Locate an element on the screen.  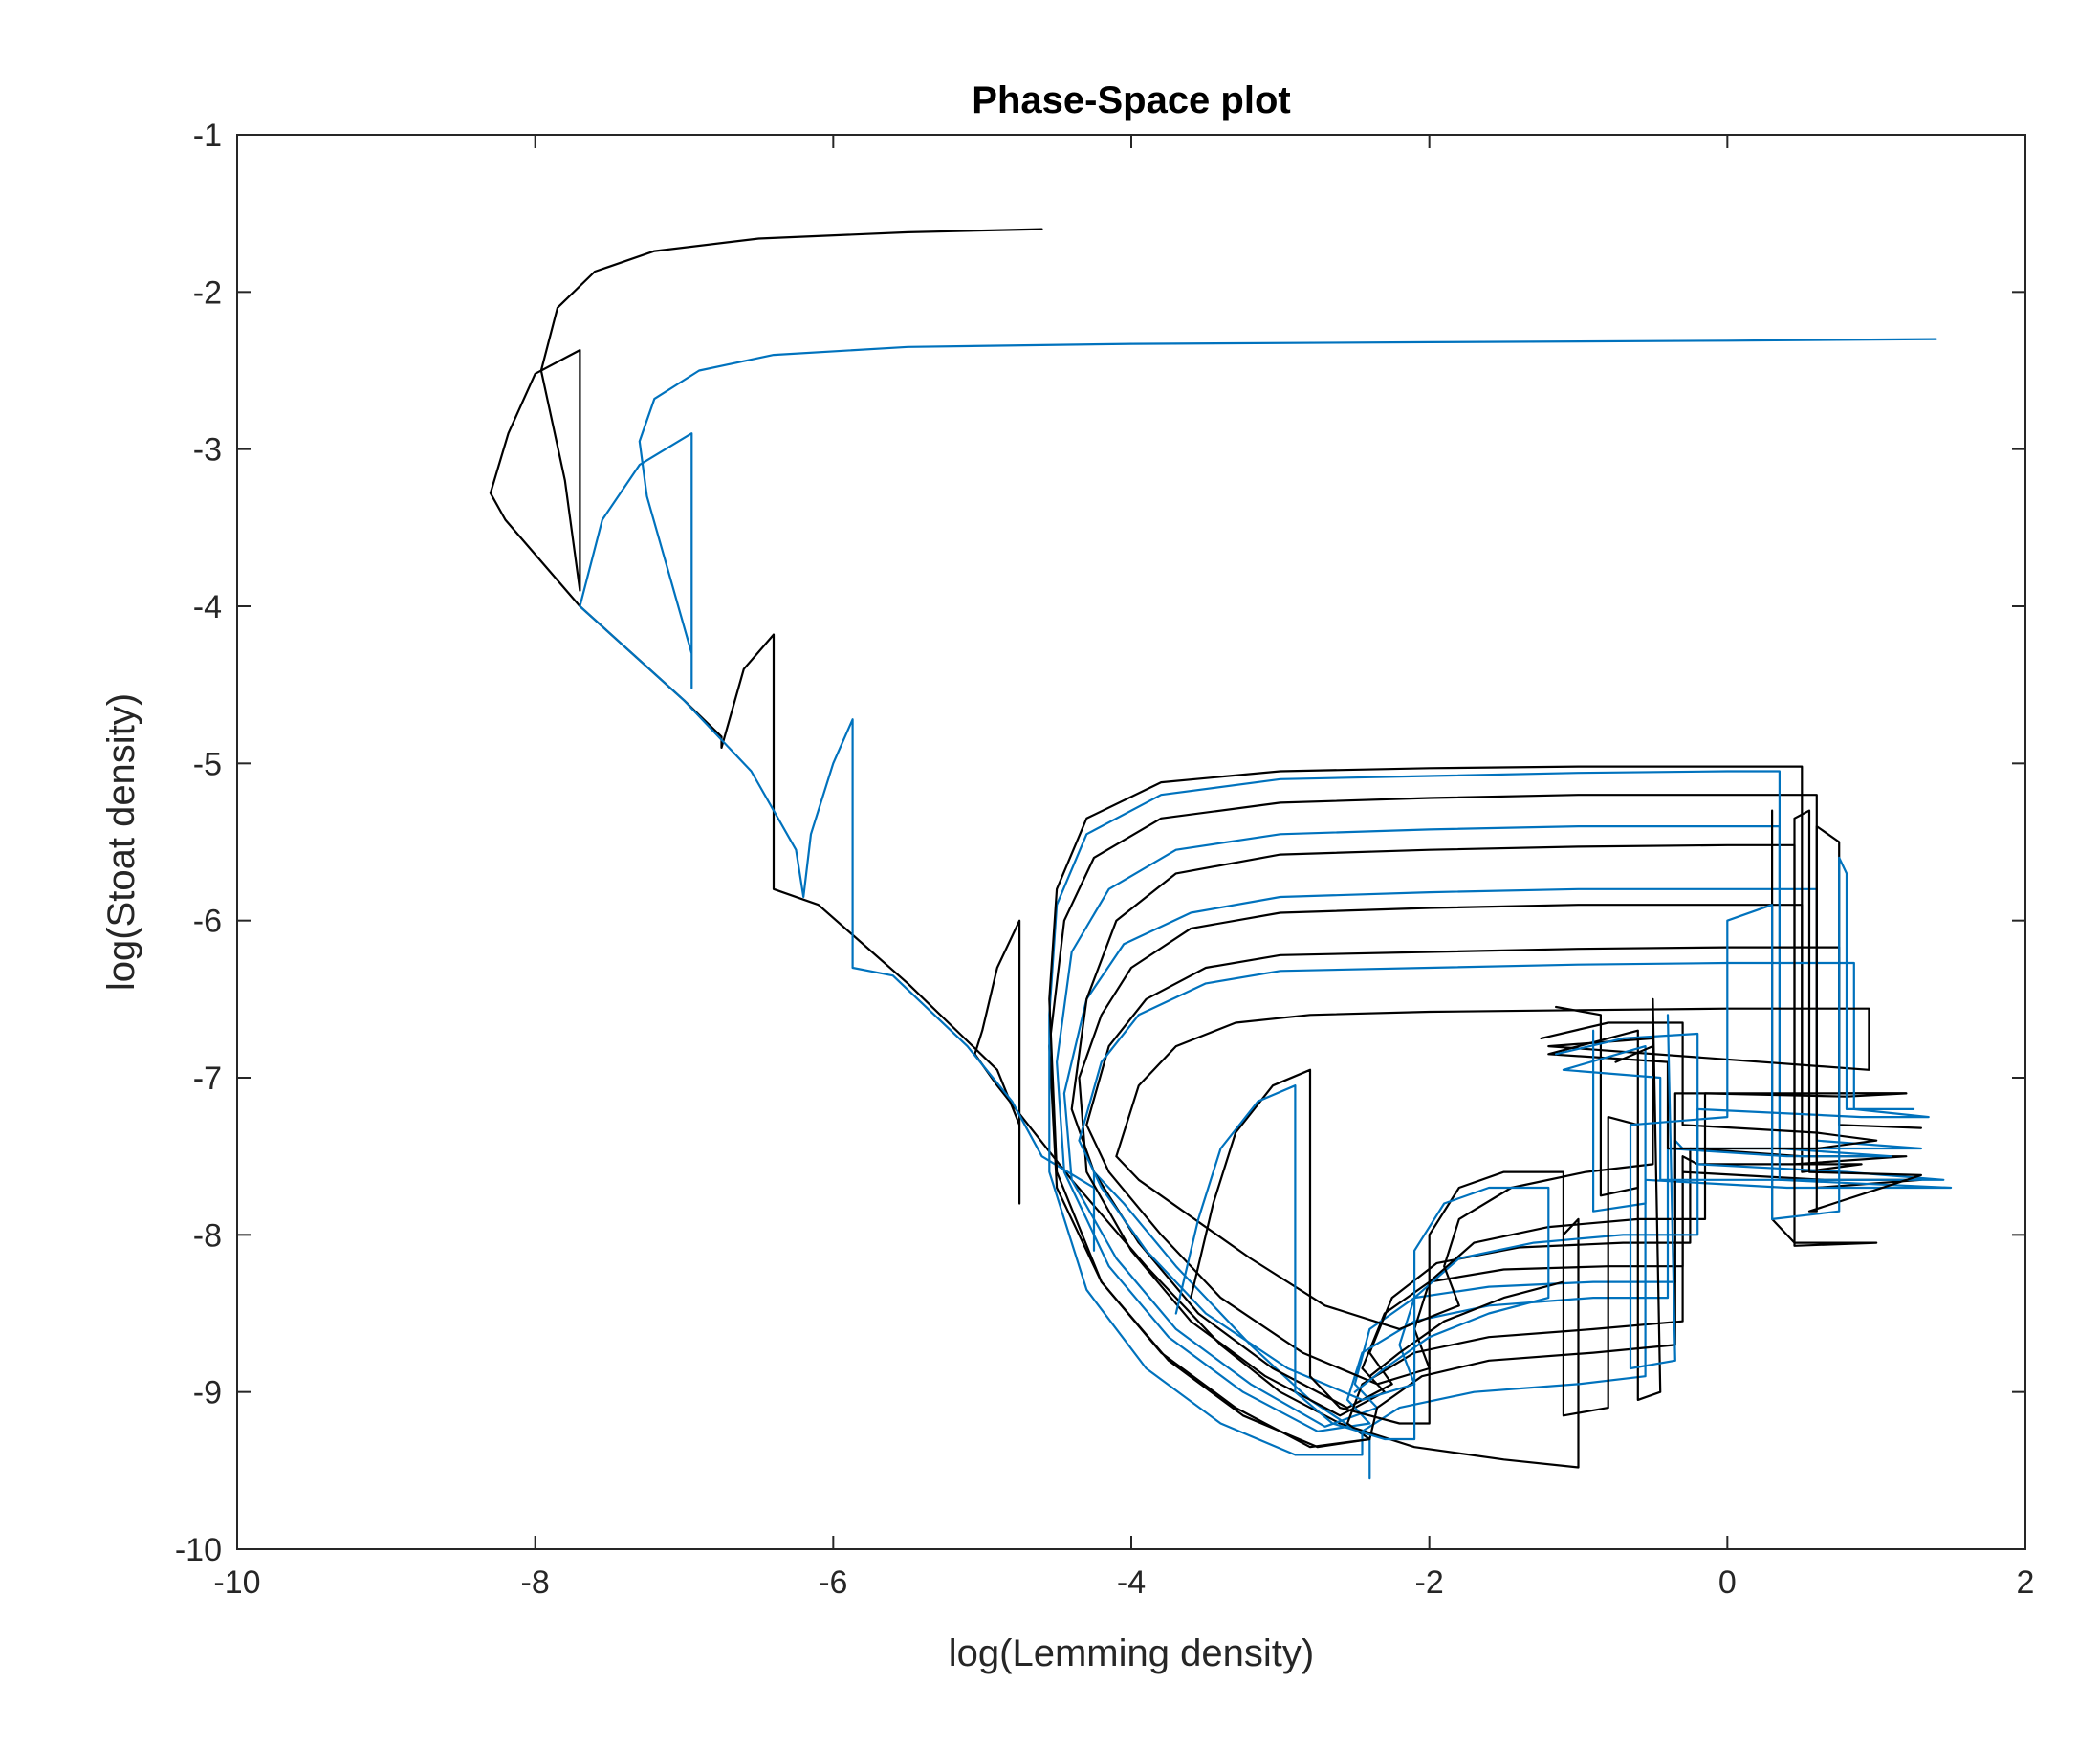
y-tick-label: -8 is located at coordinates (207, 1235).